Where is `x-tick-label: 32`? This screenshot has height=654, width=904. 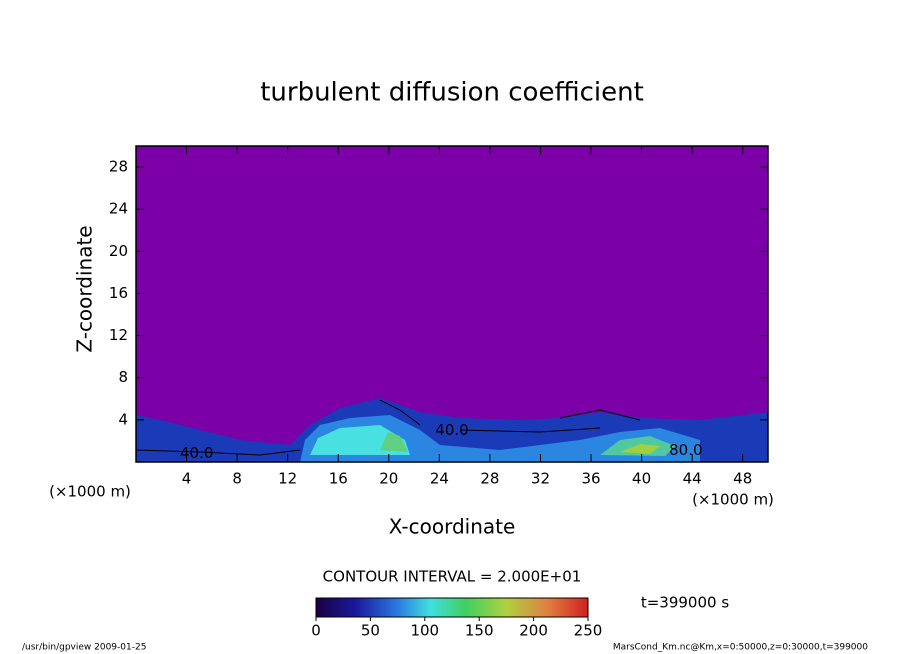
x-tick-label: 32 is located at coordinates (540, 479).